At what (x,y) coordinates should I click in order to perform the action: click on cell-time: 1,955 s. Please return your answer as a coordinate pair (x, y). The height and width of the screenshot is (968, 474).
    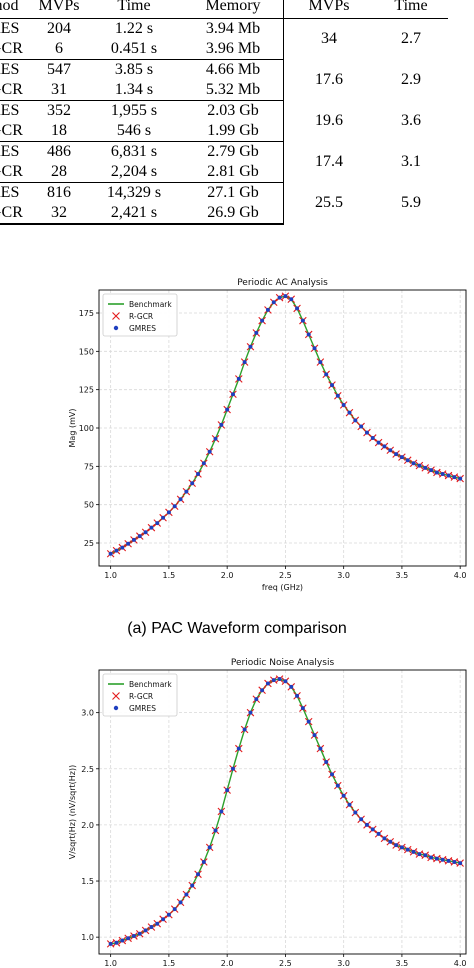
    Looking at the image, I should click on (134, 110).